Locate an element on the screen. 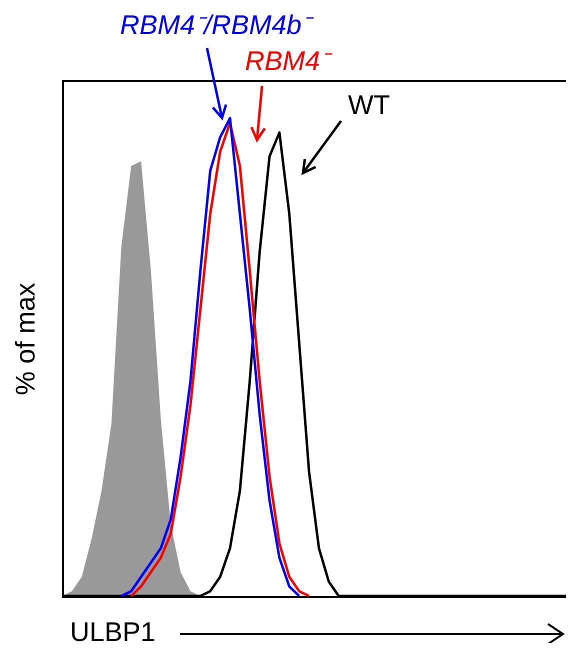  x-axis-title: ULBP1 is located at coordinates (113, 632).